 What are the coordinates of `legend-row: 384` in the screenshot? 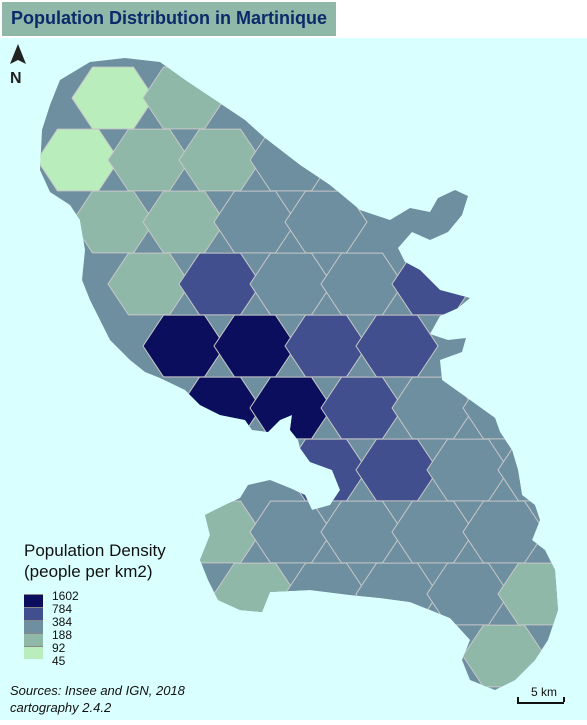 It's located at (95, 624).